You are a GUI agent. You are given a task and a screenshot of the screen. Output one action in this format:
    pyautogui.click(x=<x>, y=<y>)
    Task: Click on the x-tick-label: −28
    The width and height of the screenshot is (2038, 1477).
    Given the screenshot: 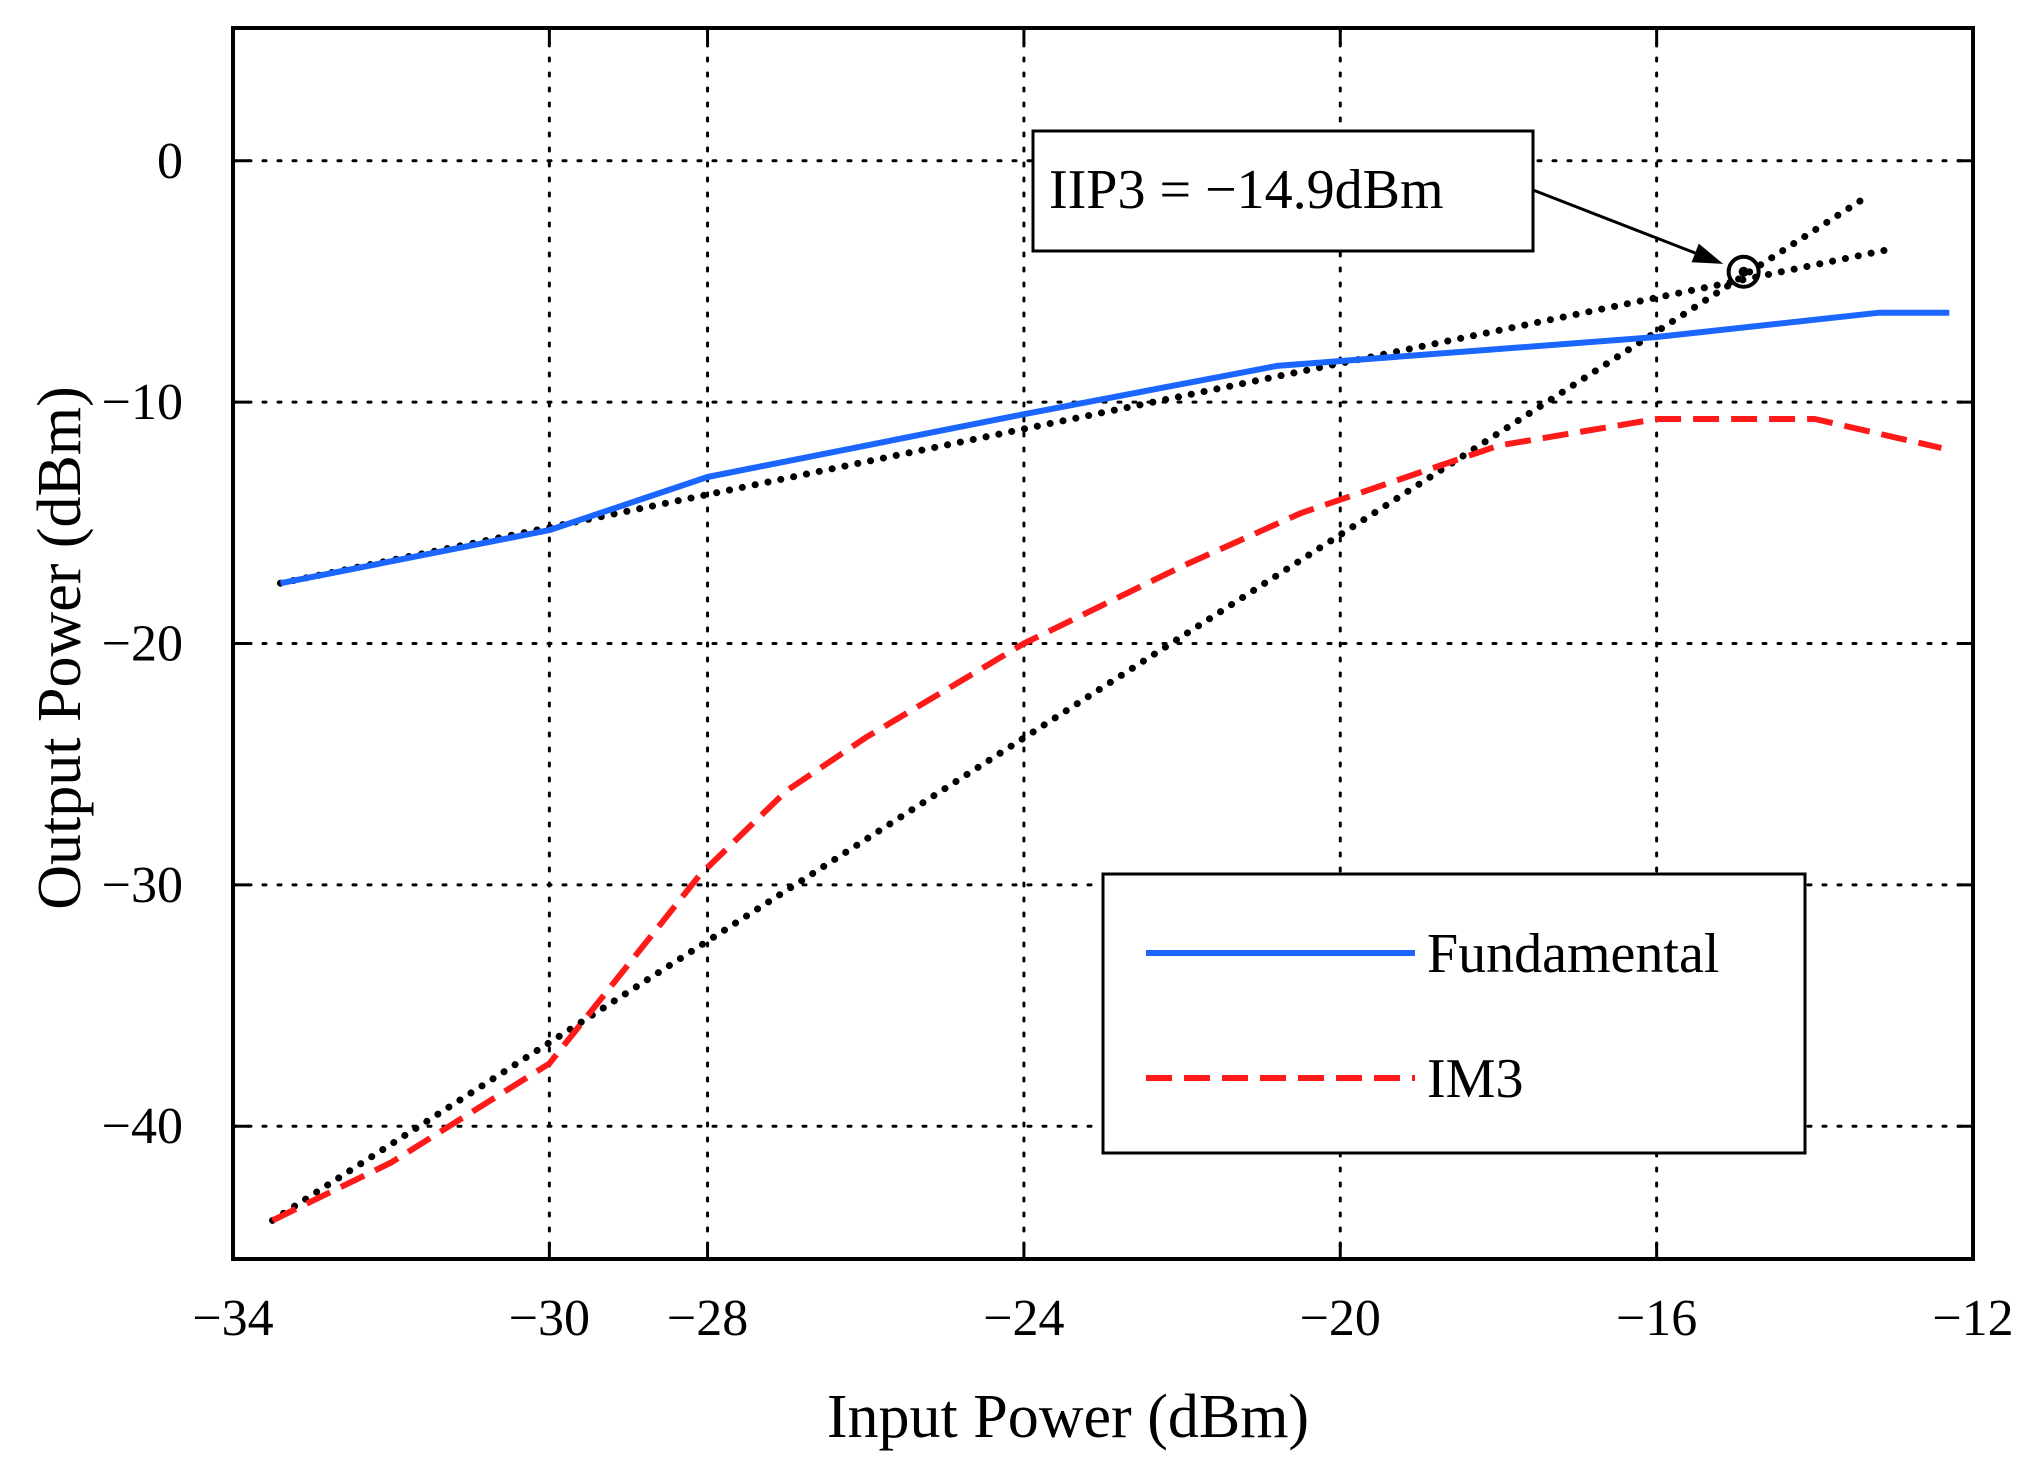 What is the action you would take?
    pyautogui.click(x=707, y=1318)
    